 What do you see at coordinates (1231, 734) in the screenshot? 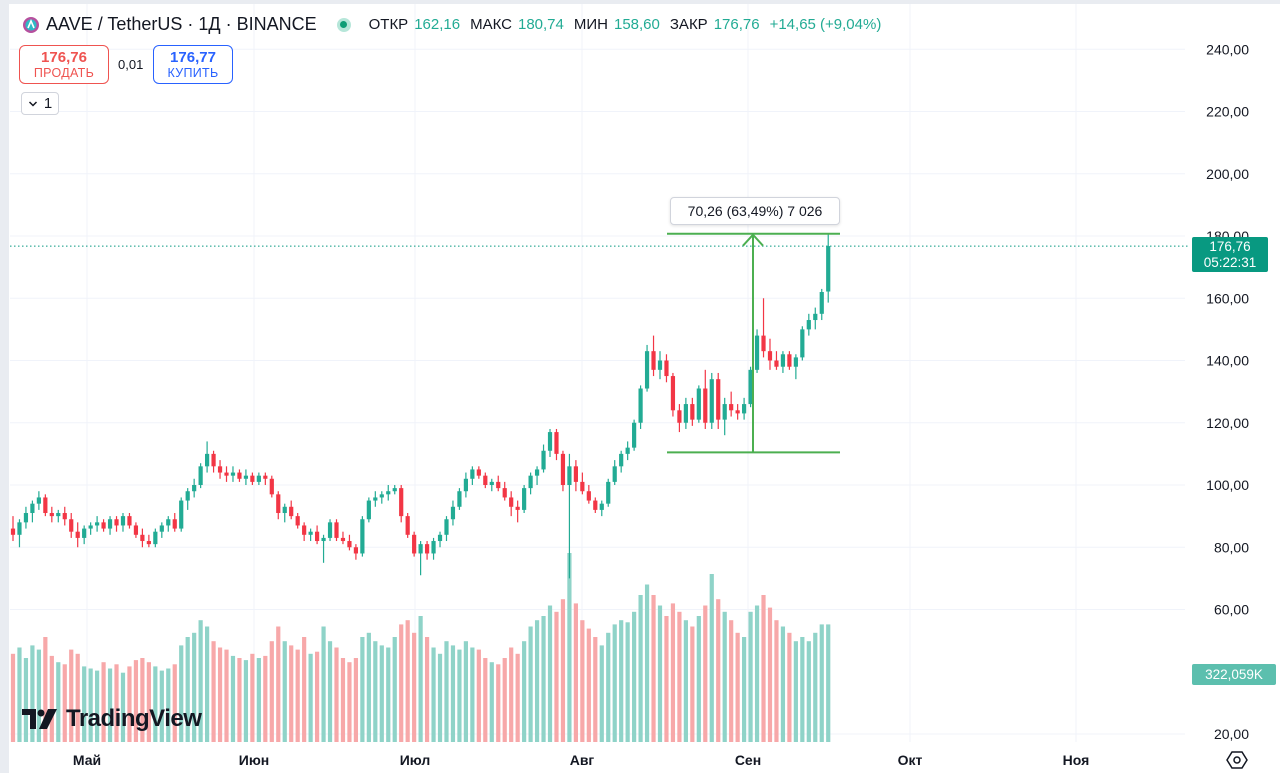
I see `price-tick-label: 20,00` at bounding box center [1231, 734].